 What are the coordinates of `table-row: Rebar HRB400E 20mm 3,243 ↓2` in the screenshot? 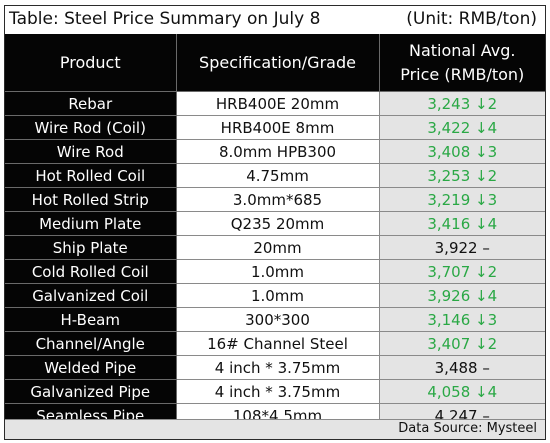 It's located at (275, 103).